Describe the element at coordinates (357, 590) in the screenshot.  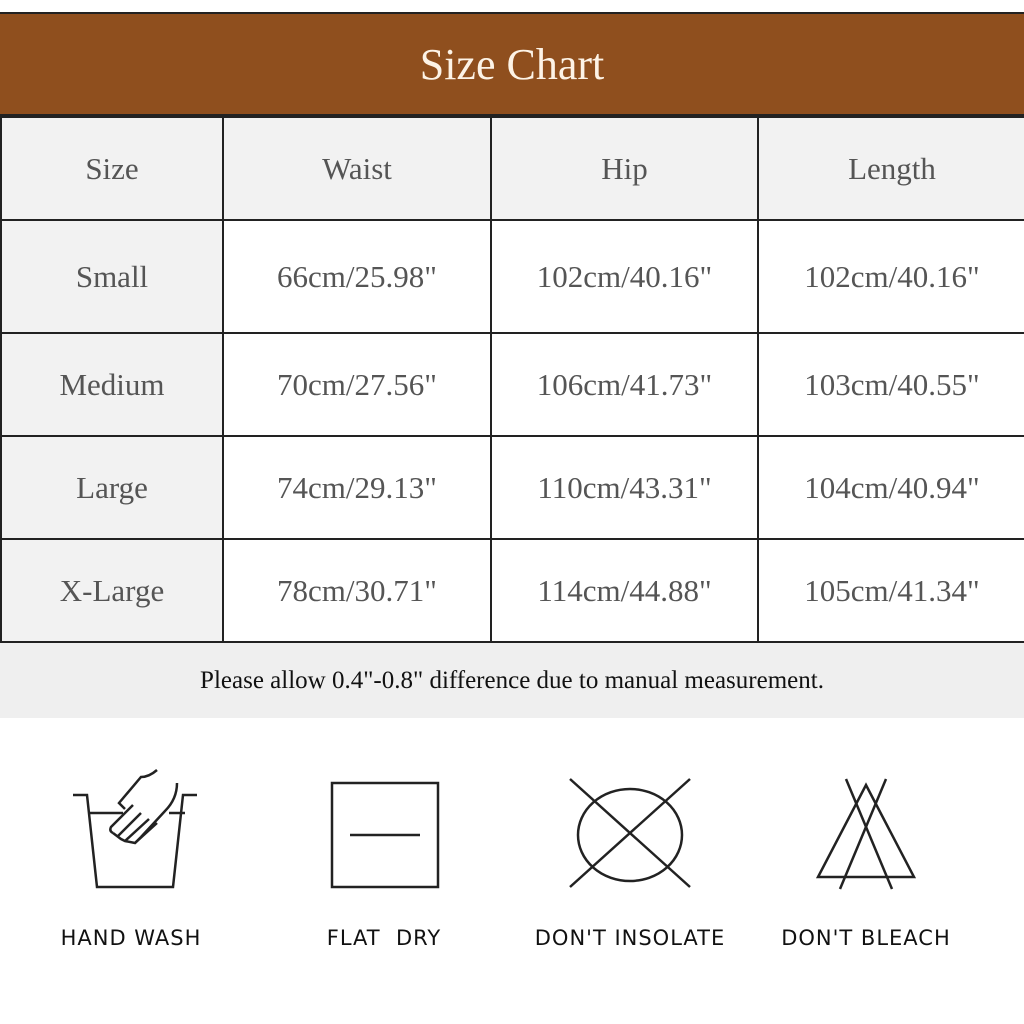
I see `waist-cell: 78cm/30.71"` at that location.